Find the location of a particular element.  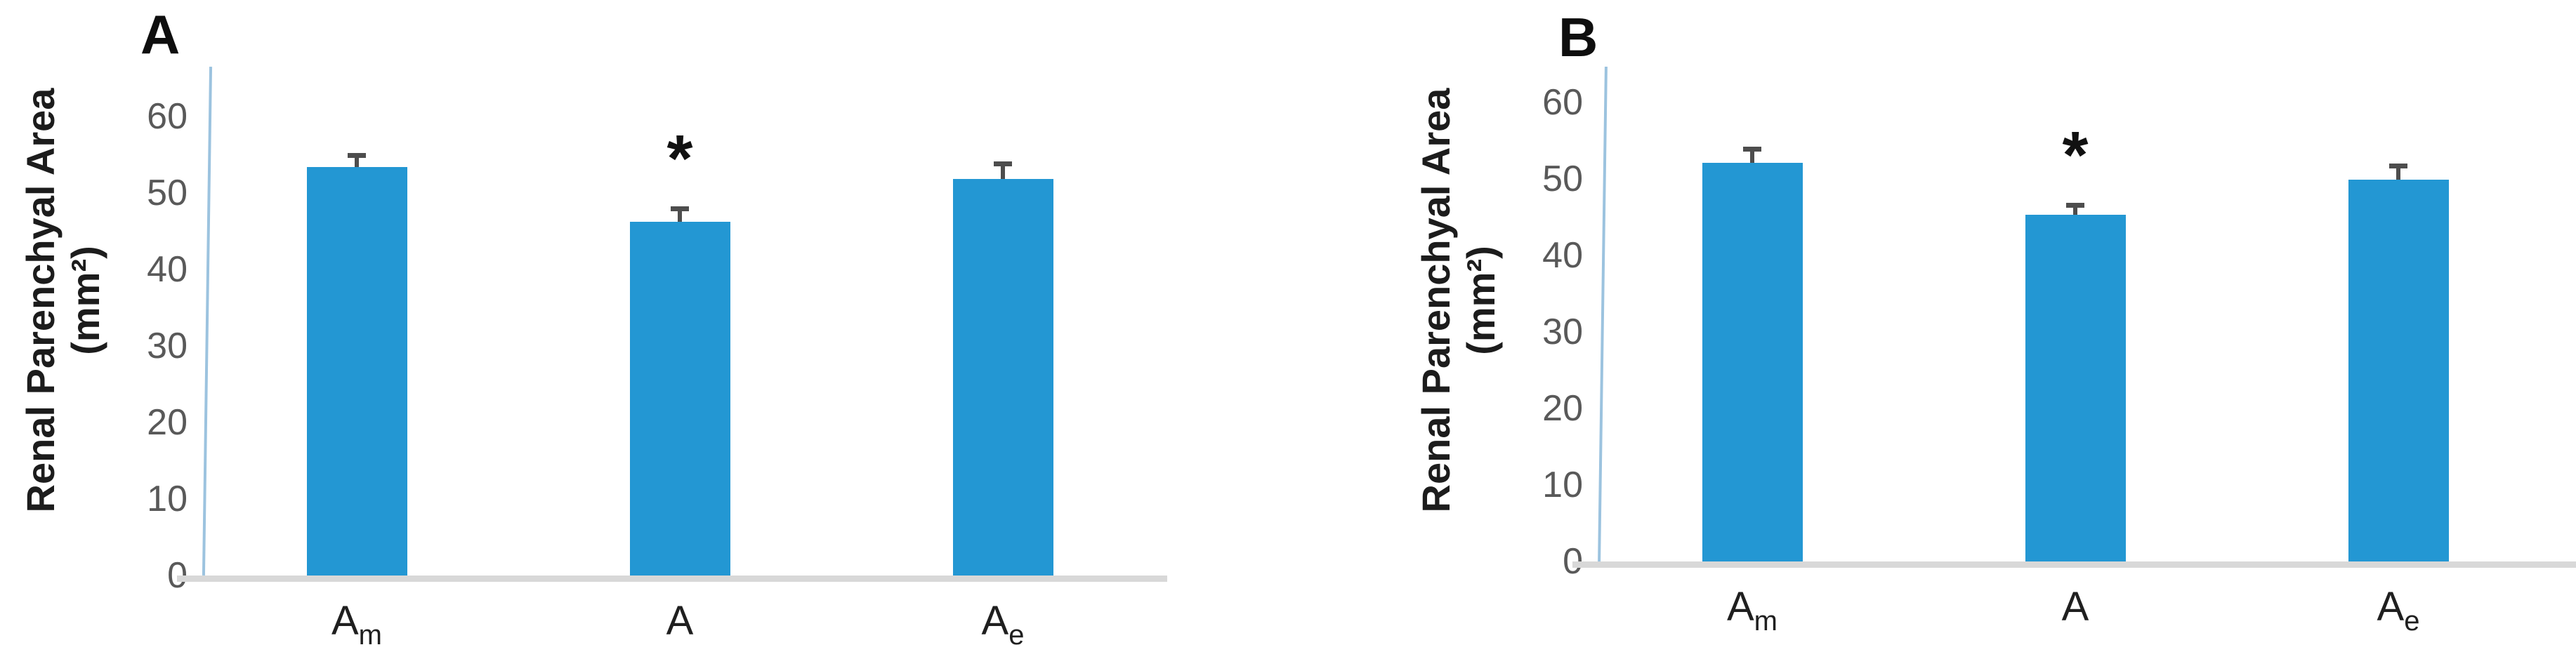

panel-label-b: B is located at coordinates (1578, 37).